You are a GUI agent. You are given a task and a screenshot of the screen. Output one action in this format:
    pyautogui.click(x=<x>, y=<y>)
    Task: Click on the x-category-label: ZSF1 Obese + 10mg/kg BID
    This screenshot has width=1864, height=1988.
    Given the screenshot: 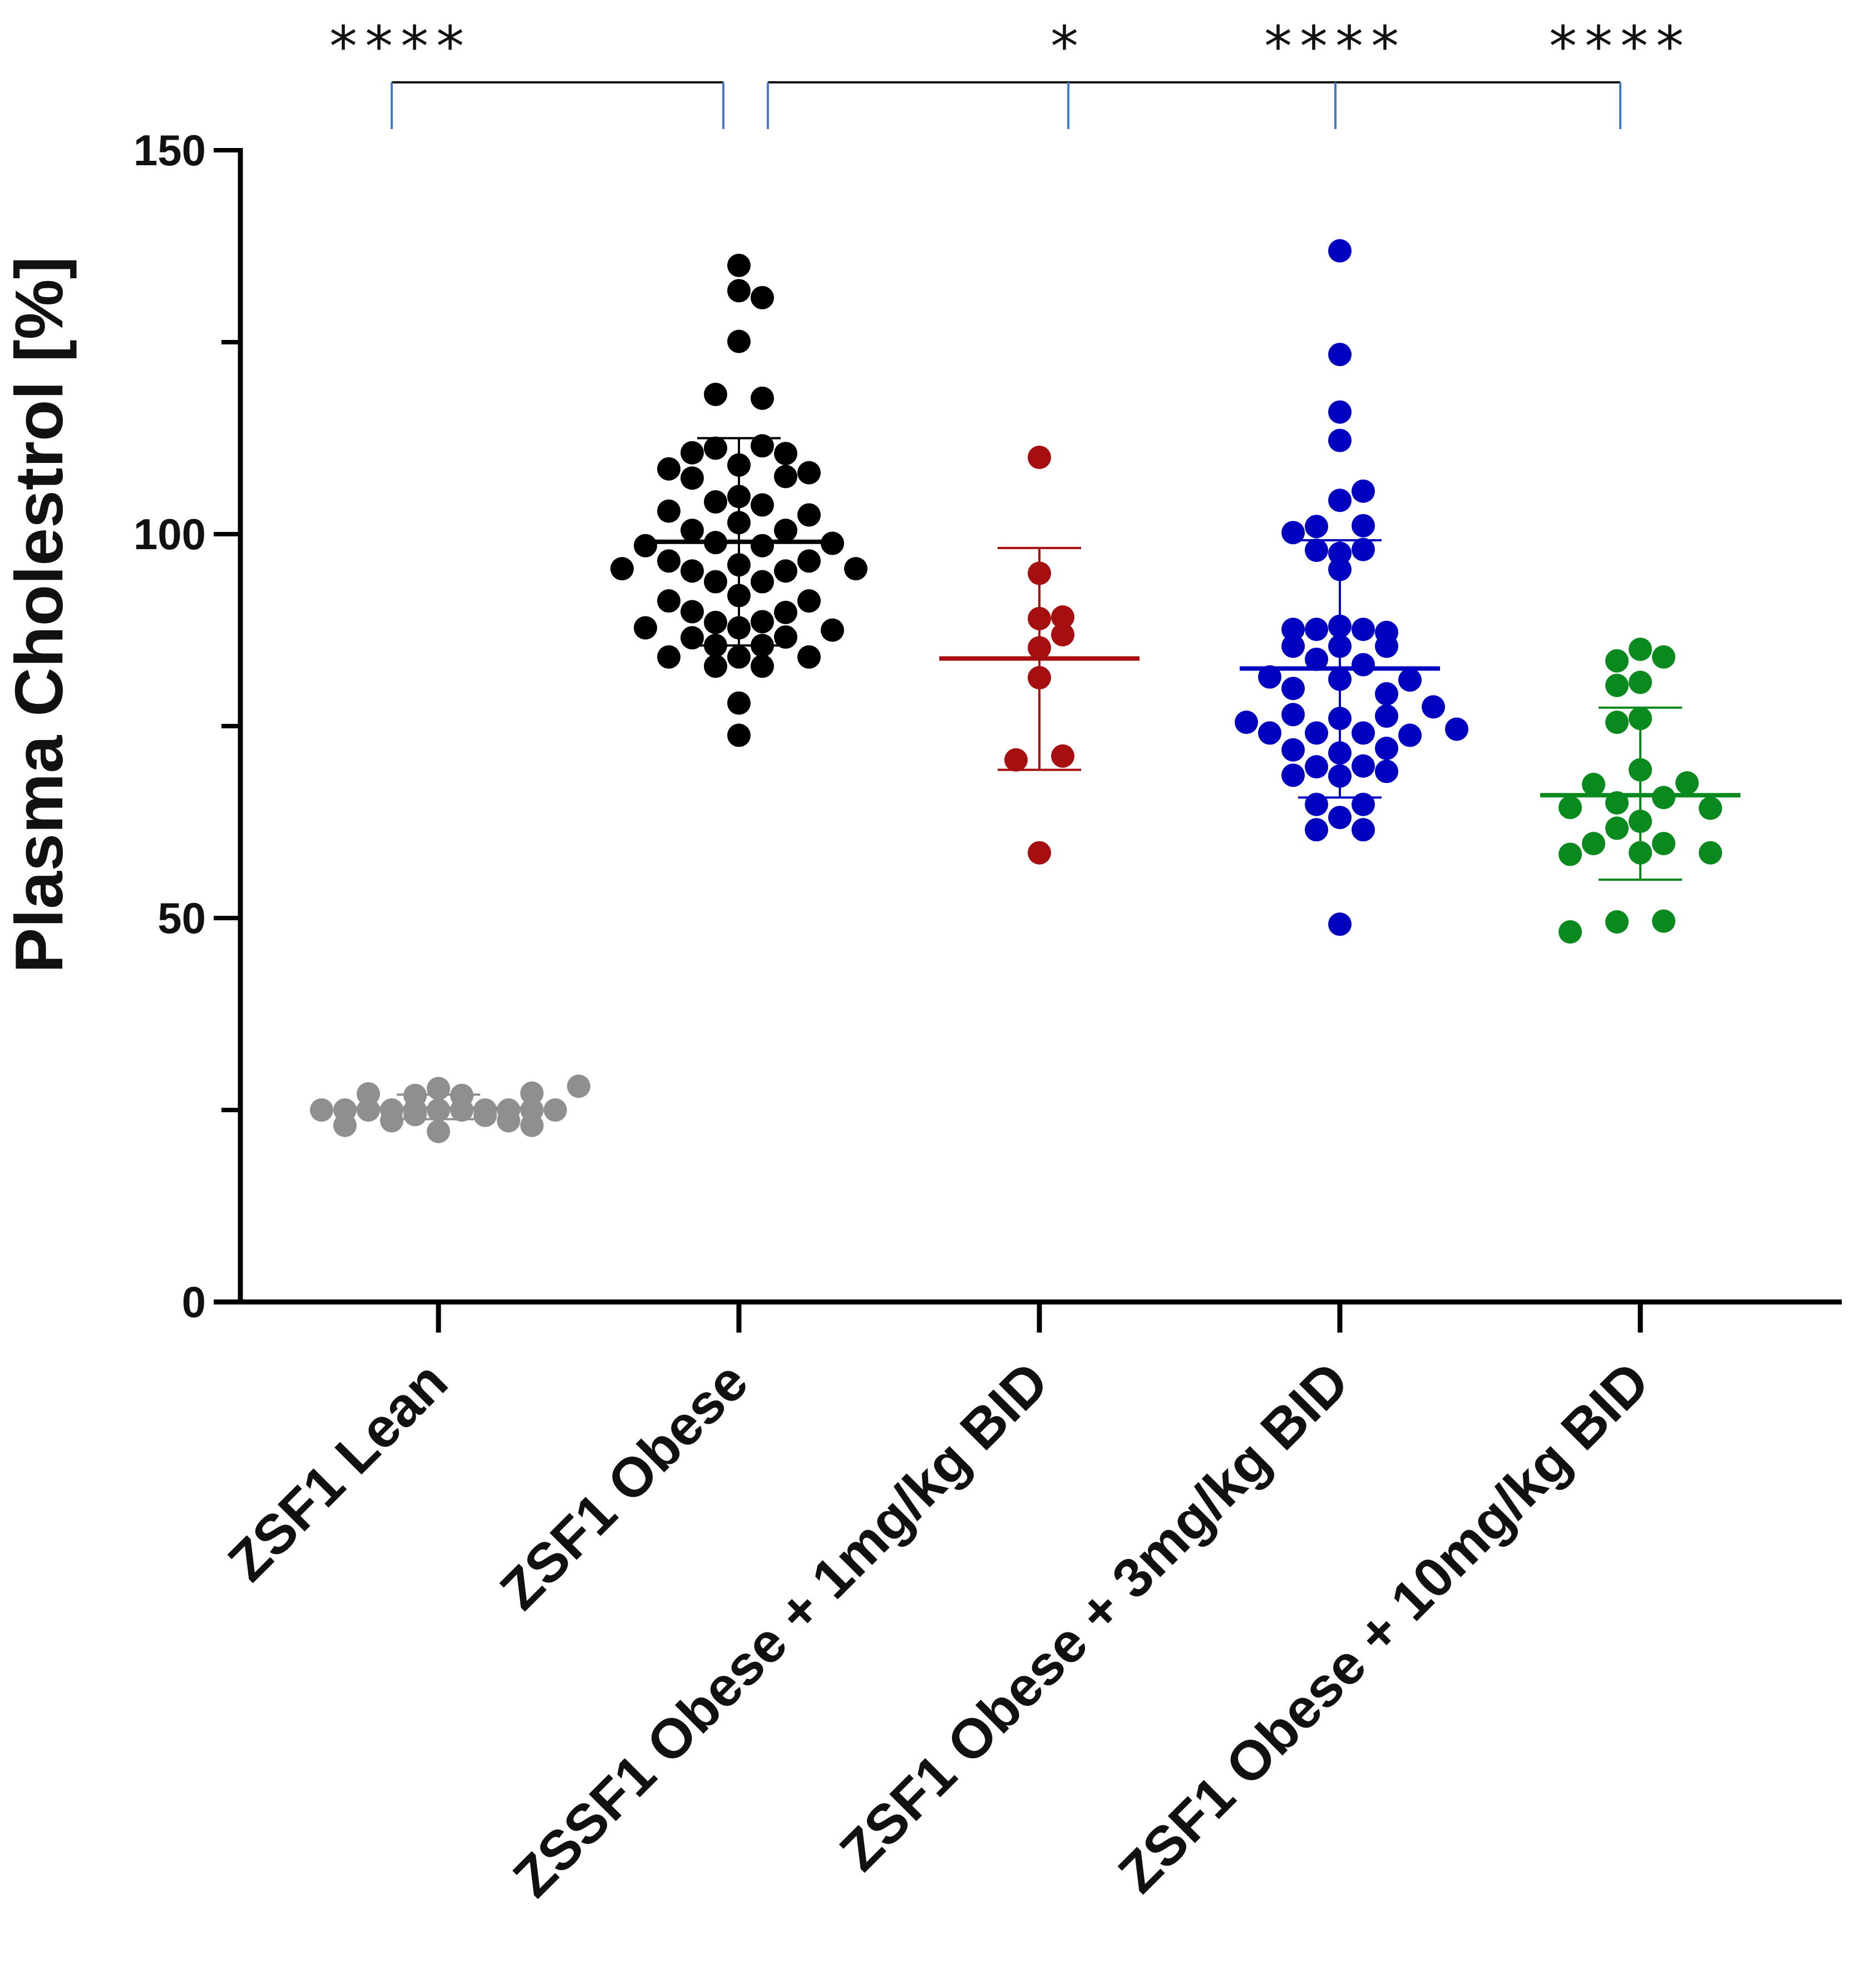 What is the action you would take?
    pyautogui.click(x=1384, y=1627)
    